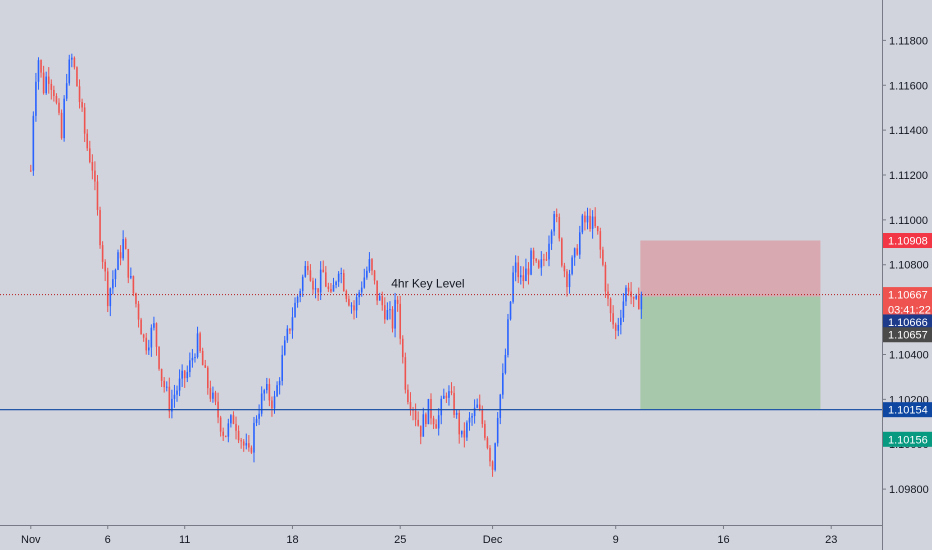 This screenshot has height=550, width=932. Describe the element at coordinates (429, 535) in the screenshot. I see `time-axis-ticks: Nov 6 11 18 25 Dec 9 16 23` at that location.